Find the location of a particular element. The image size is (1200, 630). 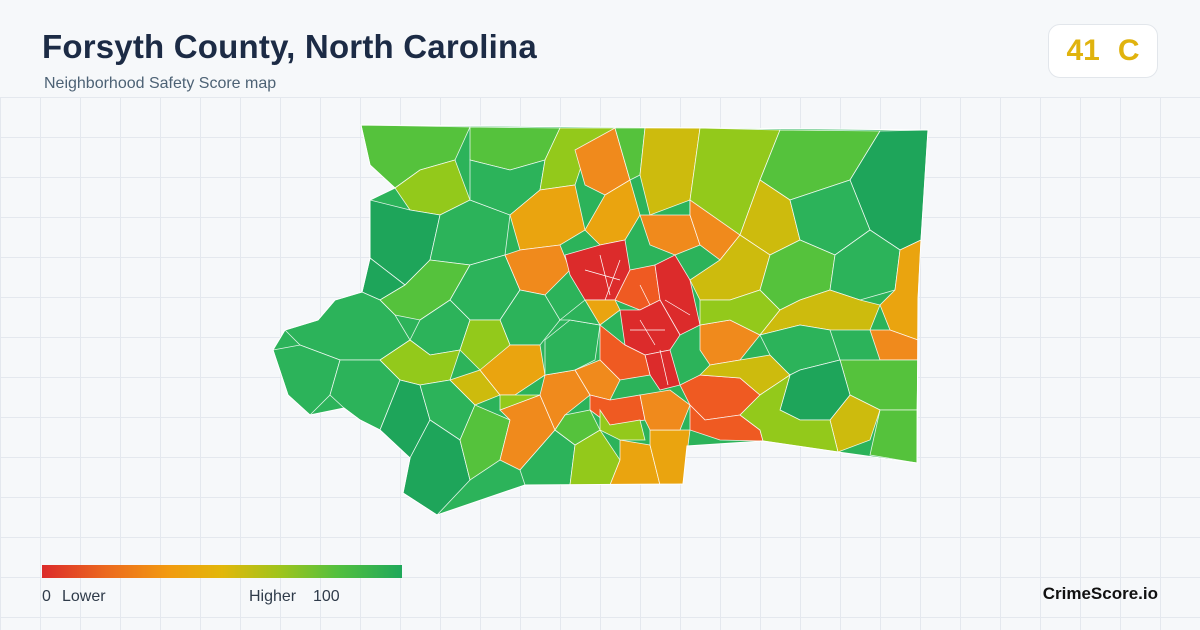

score-grade: C is located at coordinates (1128, 50).